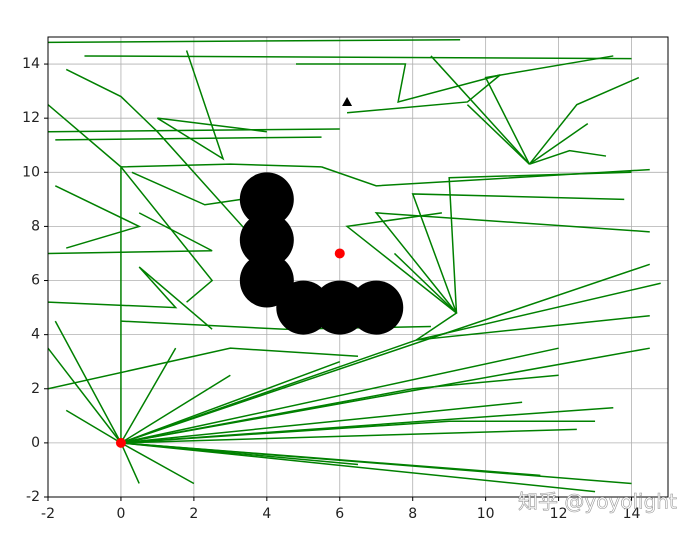 The image size is (682, 538). I want to click on y-tick-label: 2, so click(35, 389).